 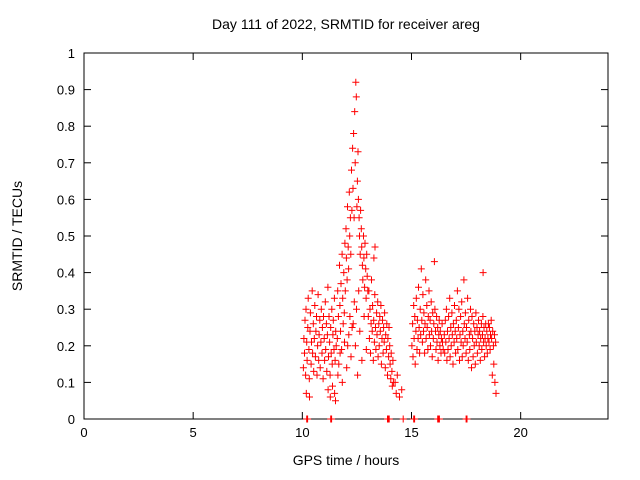 I want to click on y-tick-label: 0, so click(x=71, y=419).